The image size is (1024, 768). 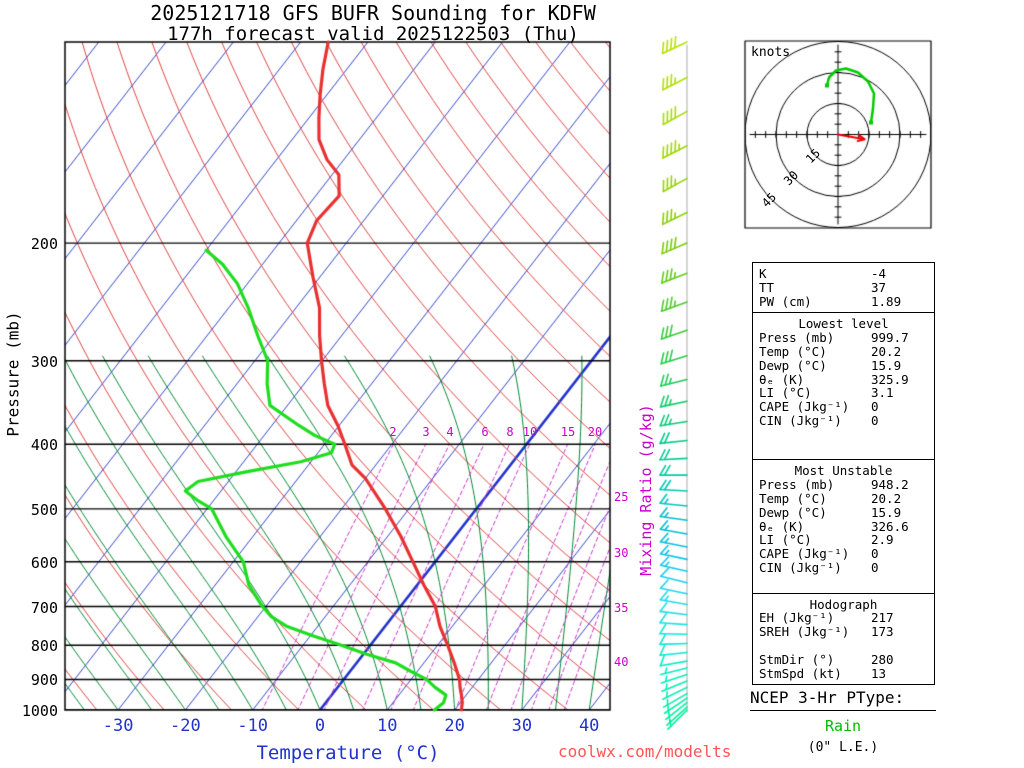 I want to click on temperature-tick-20: 20, so click(x=454, y=726).